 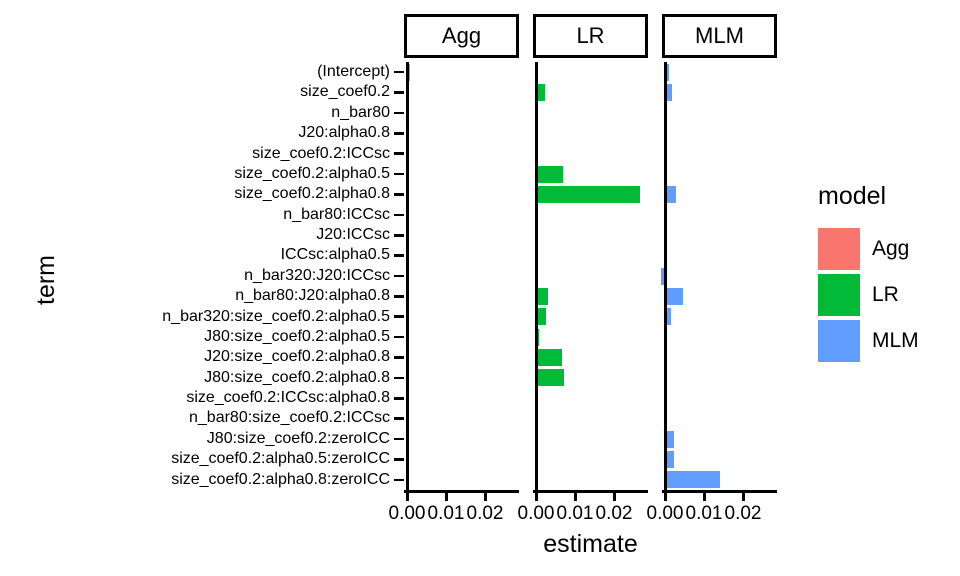 I want to click on term-label: size_coef0.2, so click(x=345, y=92).